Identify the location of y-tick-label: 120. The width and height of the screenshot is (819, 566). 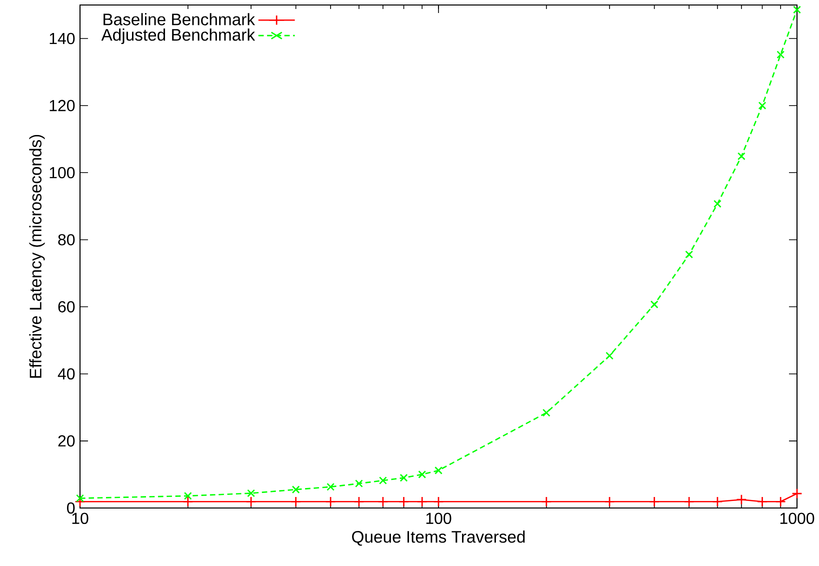
(62, 106).